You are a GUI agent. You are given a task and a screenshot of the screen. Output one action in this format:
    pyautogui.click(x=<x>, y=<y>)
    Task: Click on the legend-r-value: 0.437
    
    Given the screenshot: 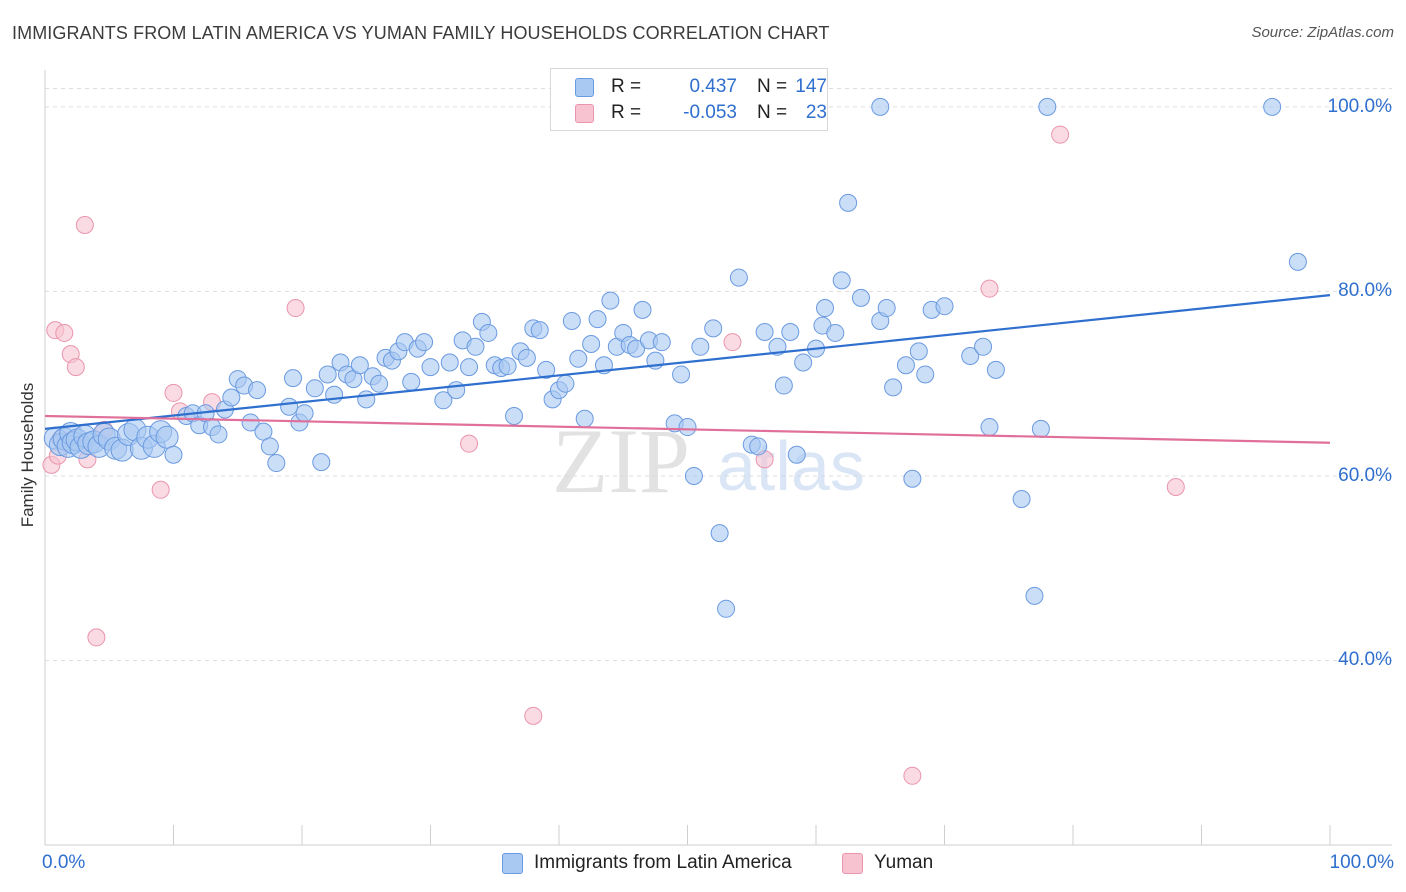 What is the action you would take?
    pyautogui.click(x=713, y=86)
    